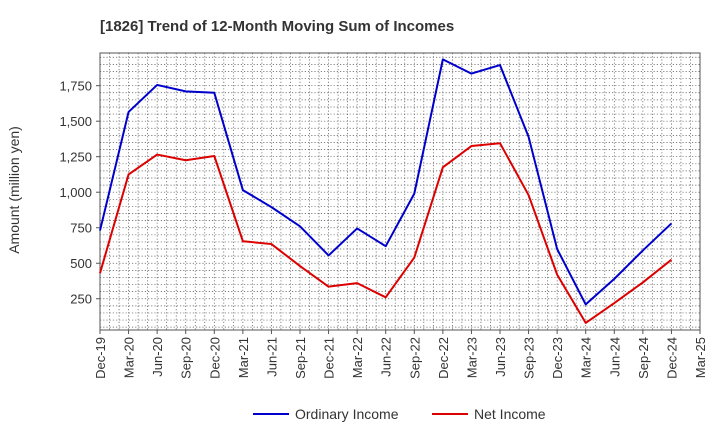  Describe the element at coordinates (471, 357) in the screenshot. I see `x-tick-label: Mar-23` at that location.